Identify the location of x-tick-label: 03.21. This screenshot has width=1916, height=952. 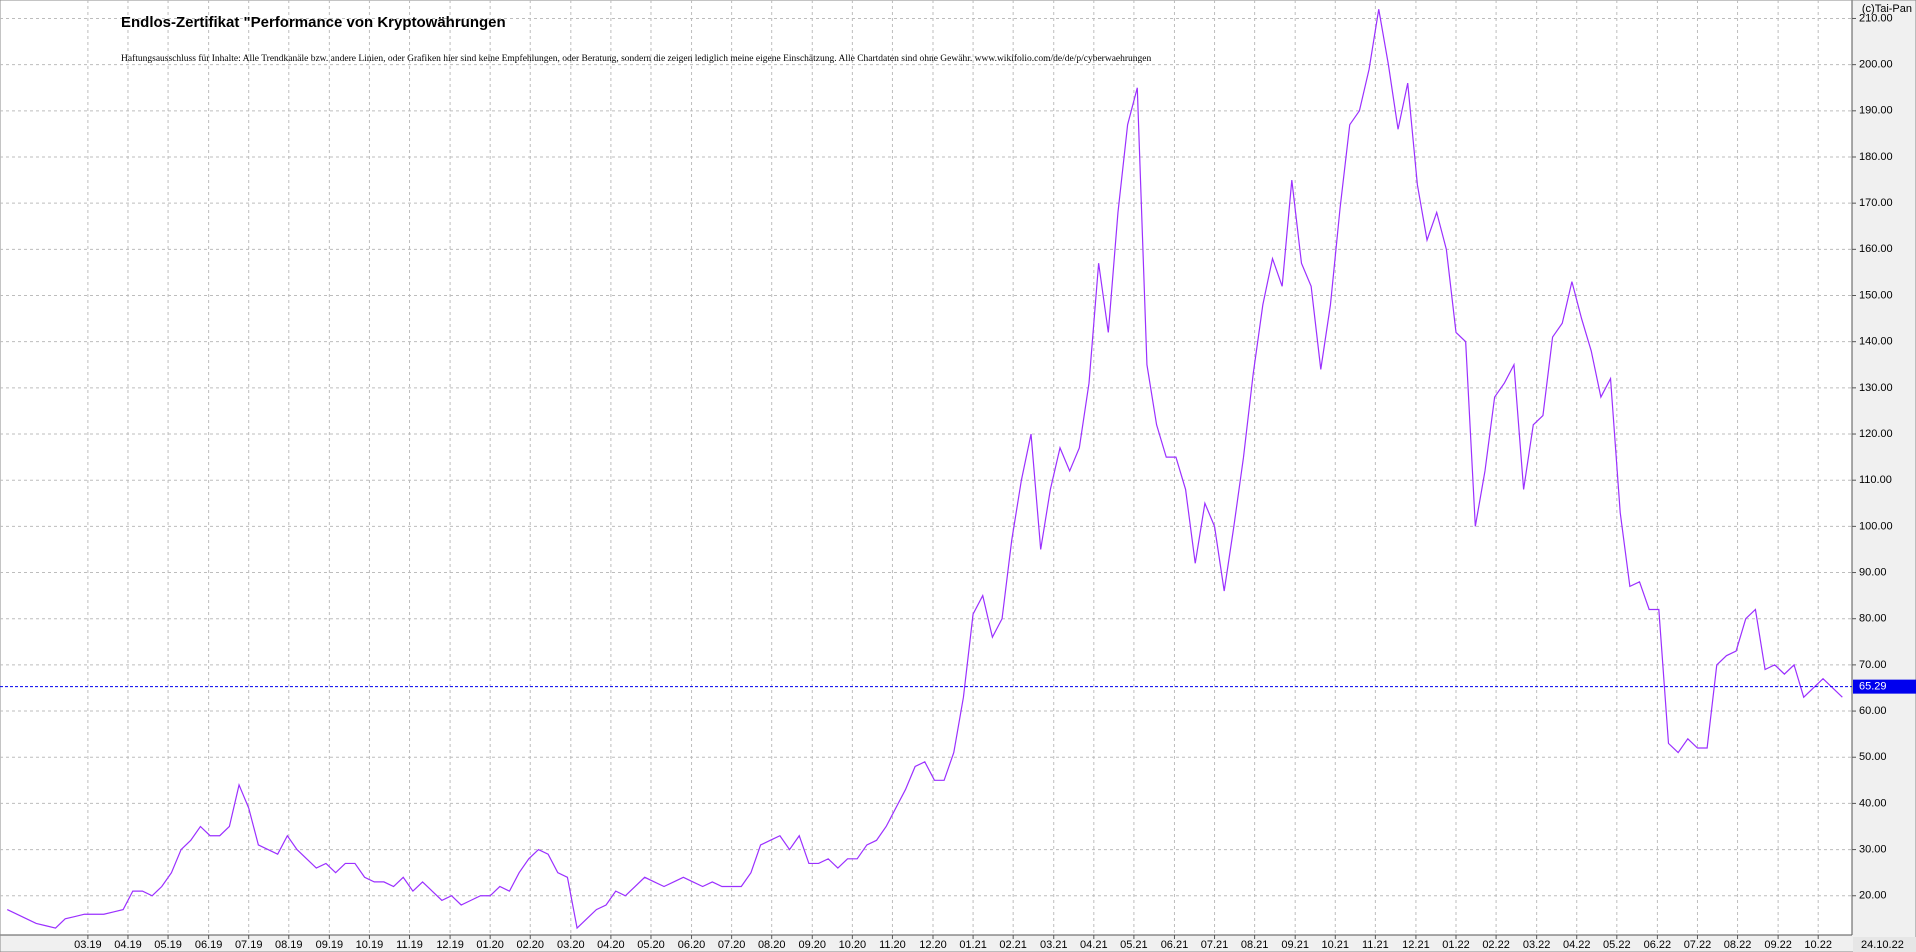
(1054, 945).